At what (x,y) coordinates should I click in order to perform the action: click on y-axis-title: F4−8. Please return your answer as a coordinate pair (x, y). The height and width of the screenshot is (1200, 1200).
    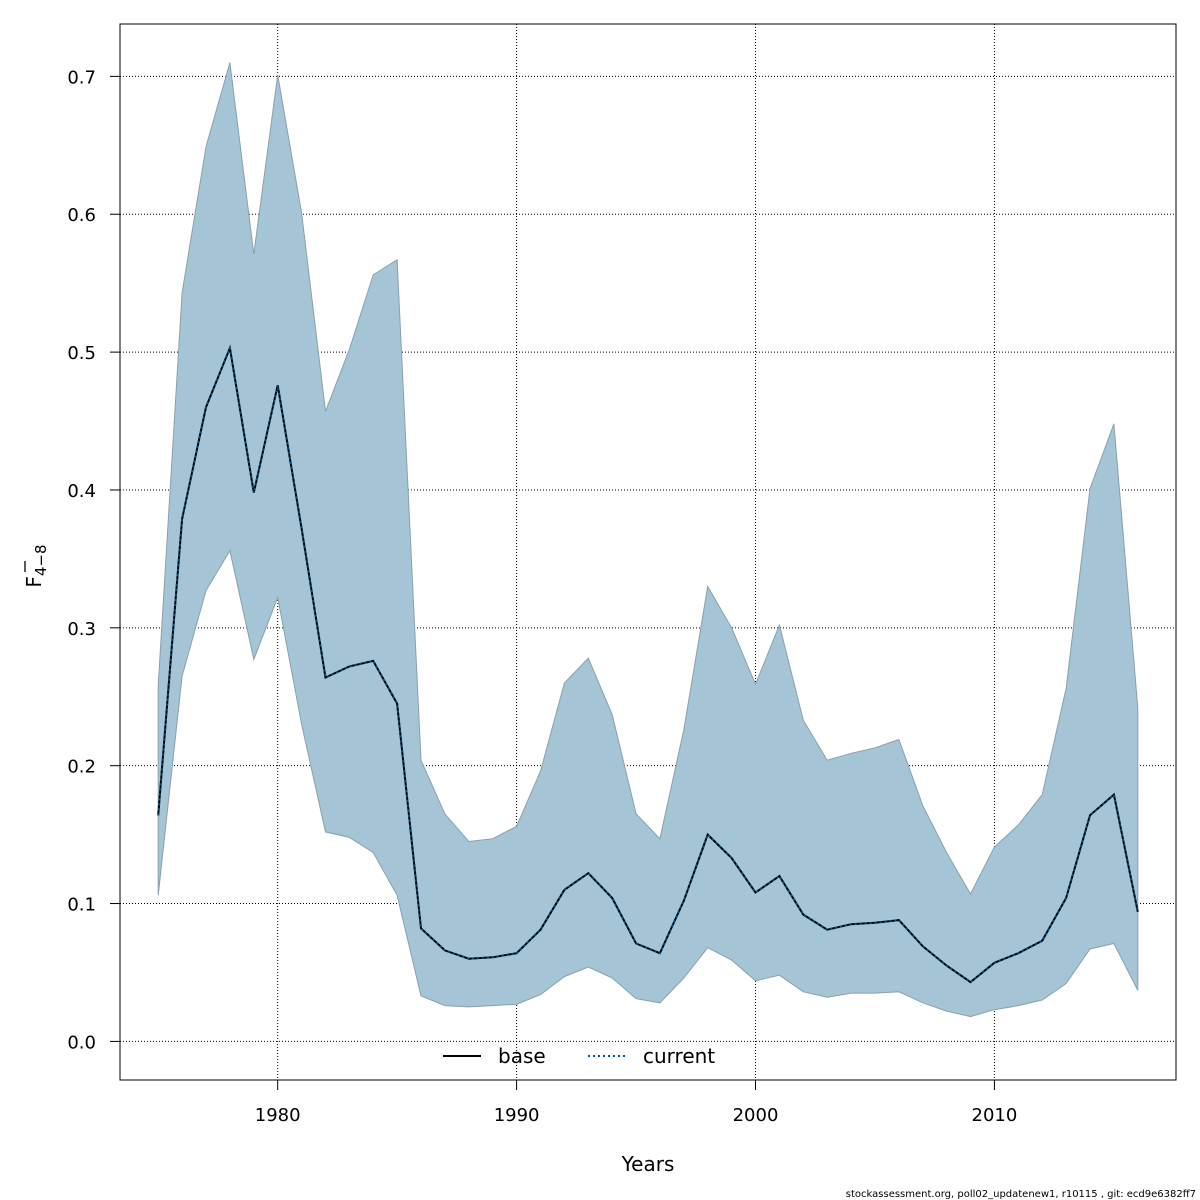
    Looking at the image, I should click on (36, 565).